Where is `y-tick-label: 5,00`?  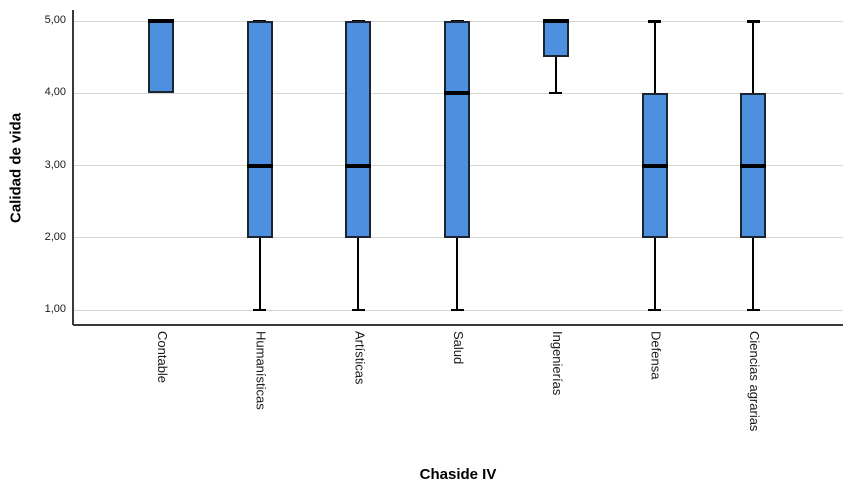
y-tick-label: 5,00 is located at coordinates (55, 20).